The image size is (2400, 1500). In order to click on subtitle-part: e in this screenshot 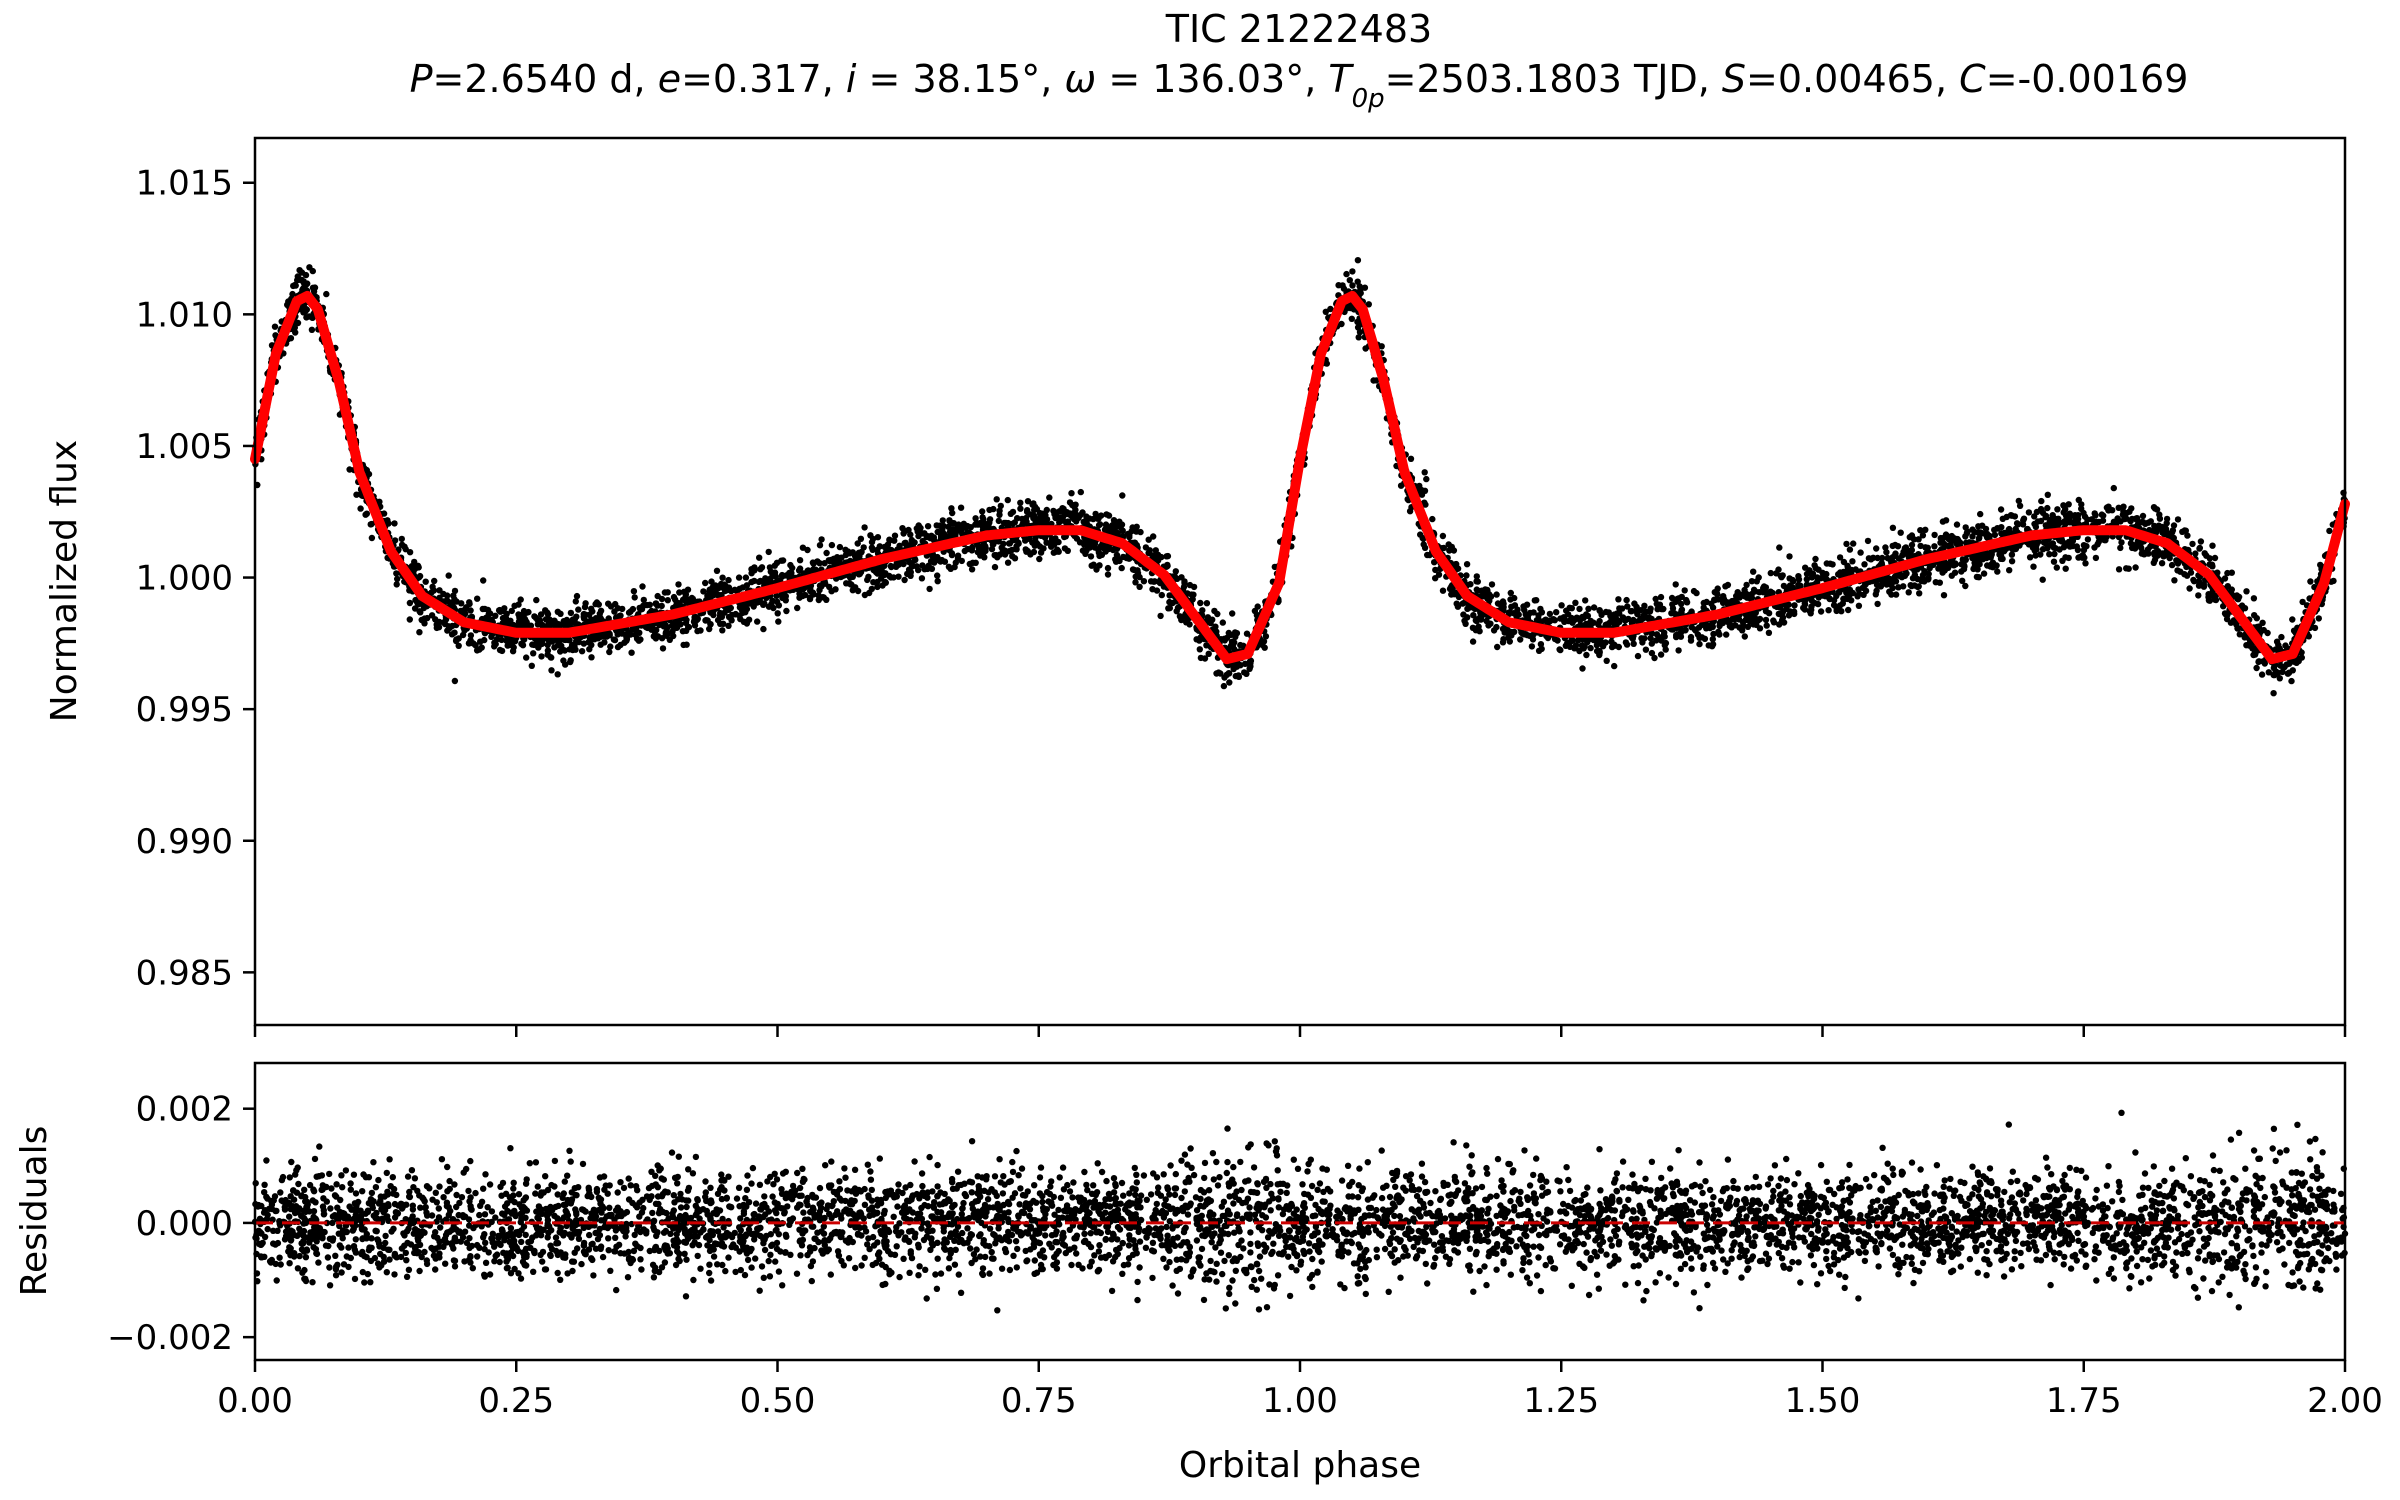, I will do `click(669, 79)`.